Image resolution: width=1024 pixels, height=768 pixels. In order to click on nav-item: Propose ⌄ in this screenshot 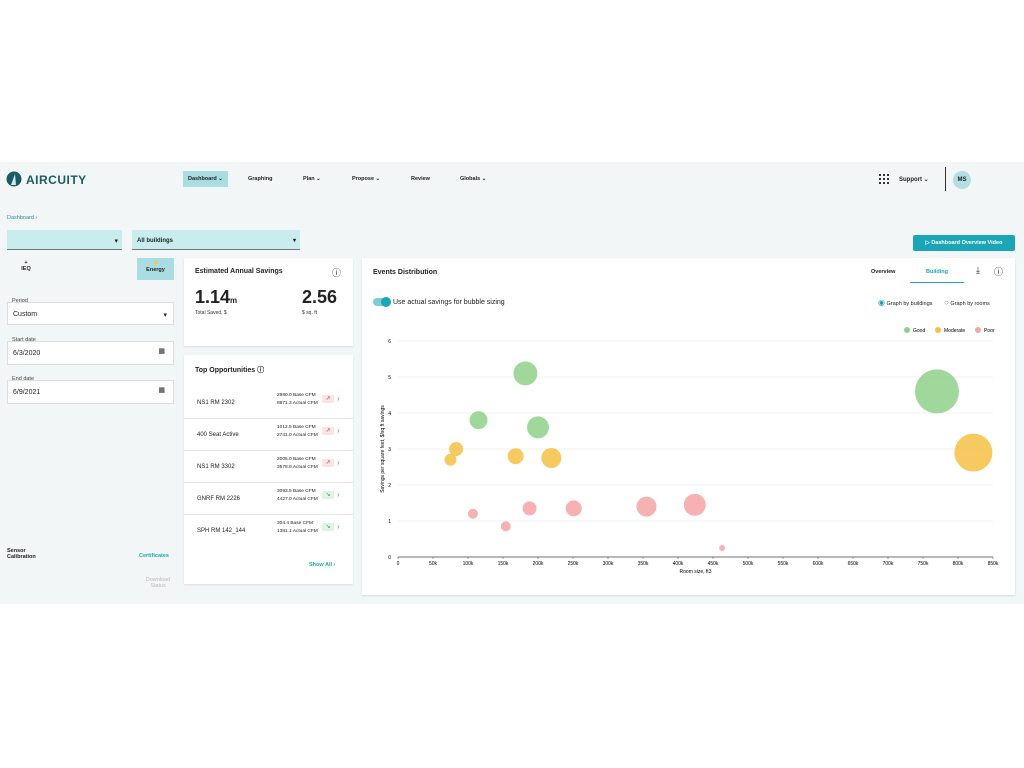, I will do `click(366, 179)`.